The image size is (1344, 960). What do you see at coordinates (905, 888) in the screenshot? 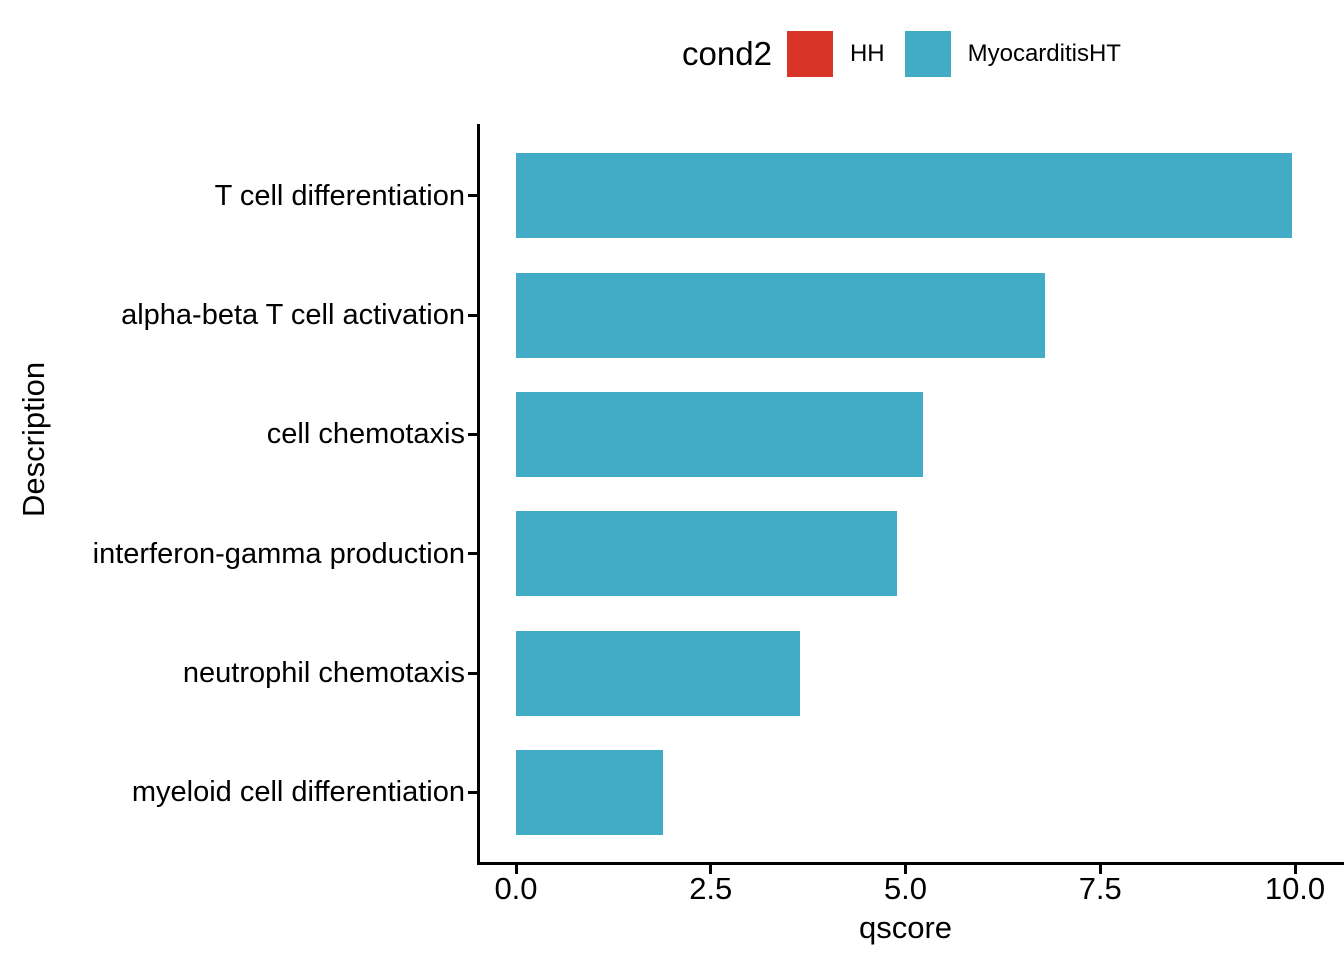
I see `x-tick-label: 5.0` at bounding box center [905, 888].